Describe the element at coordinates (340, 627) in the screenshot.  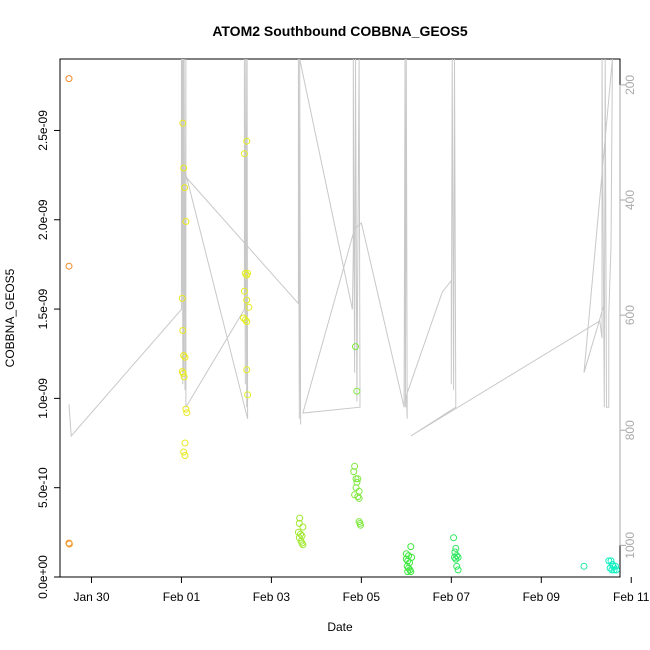
I see `x-axis-label: Date` at that location.